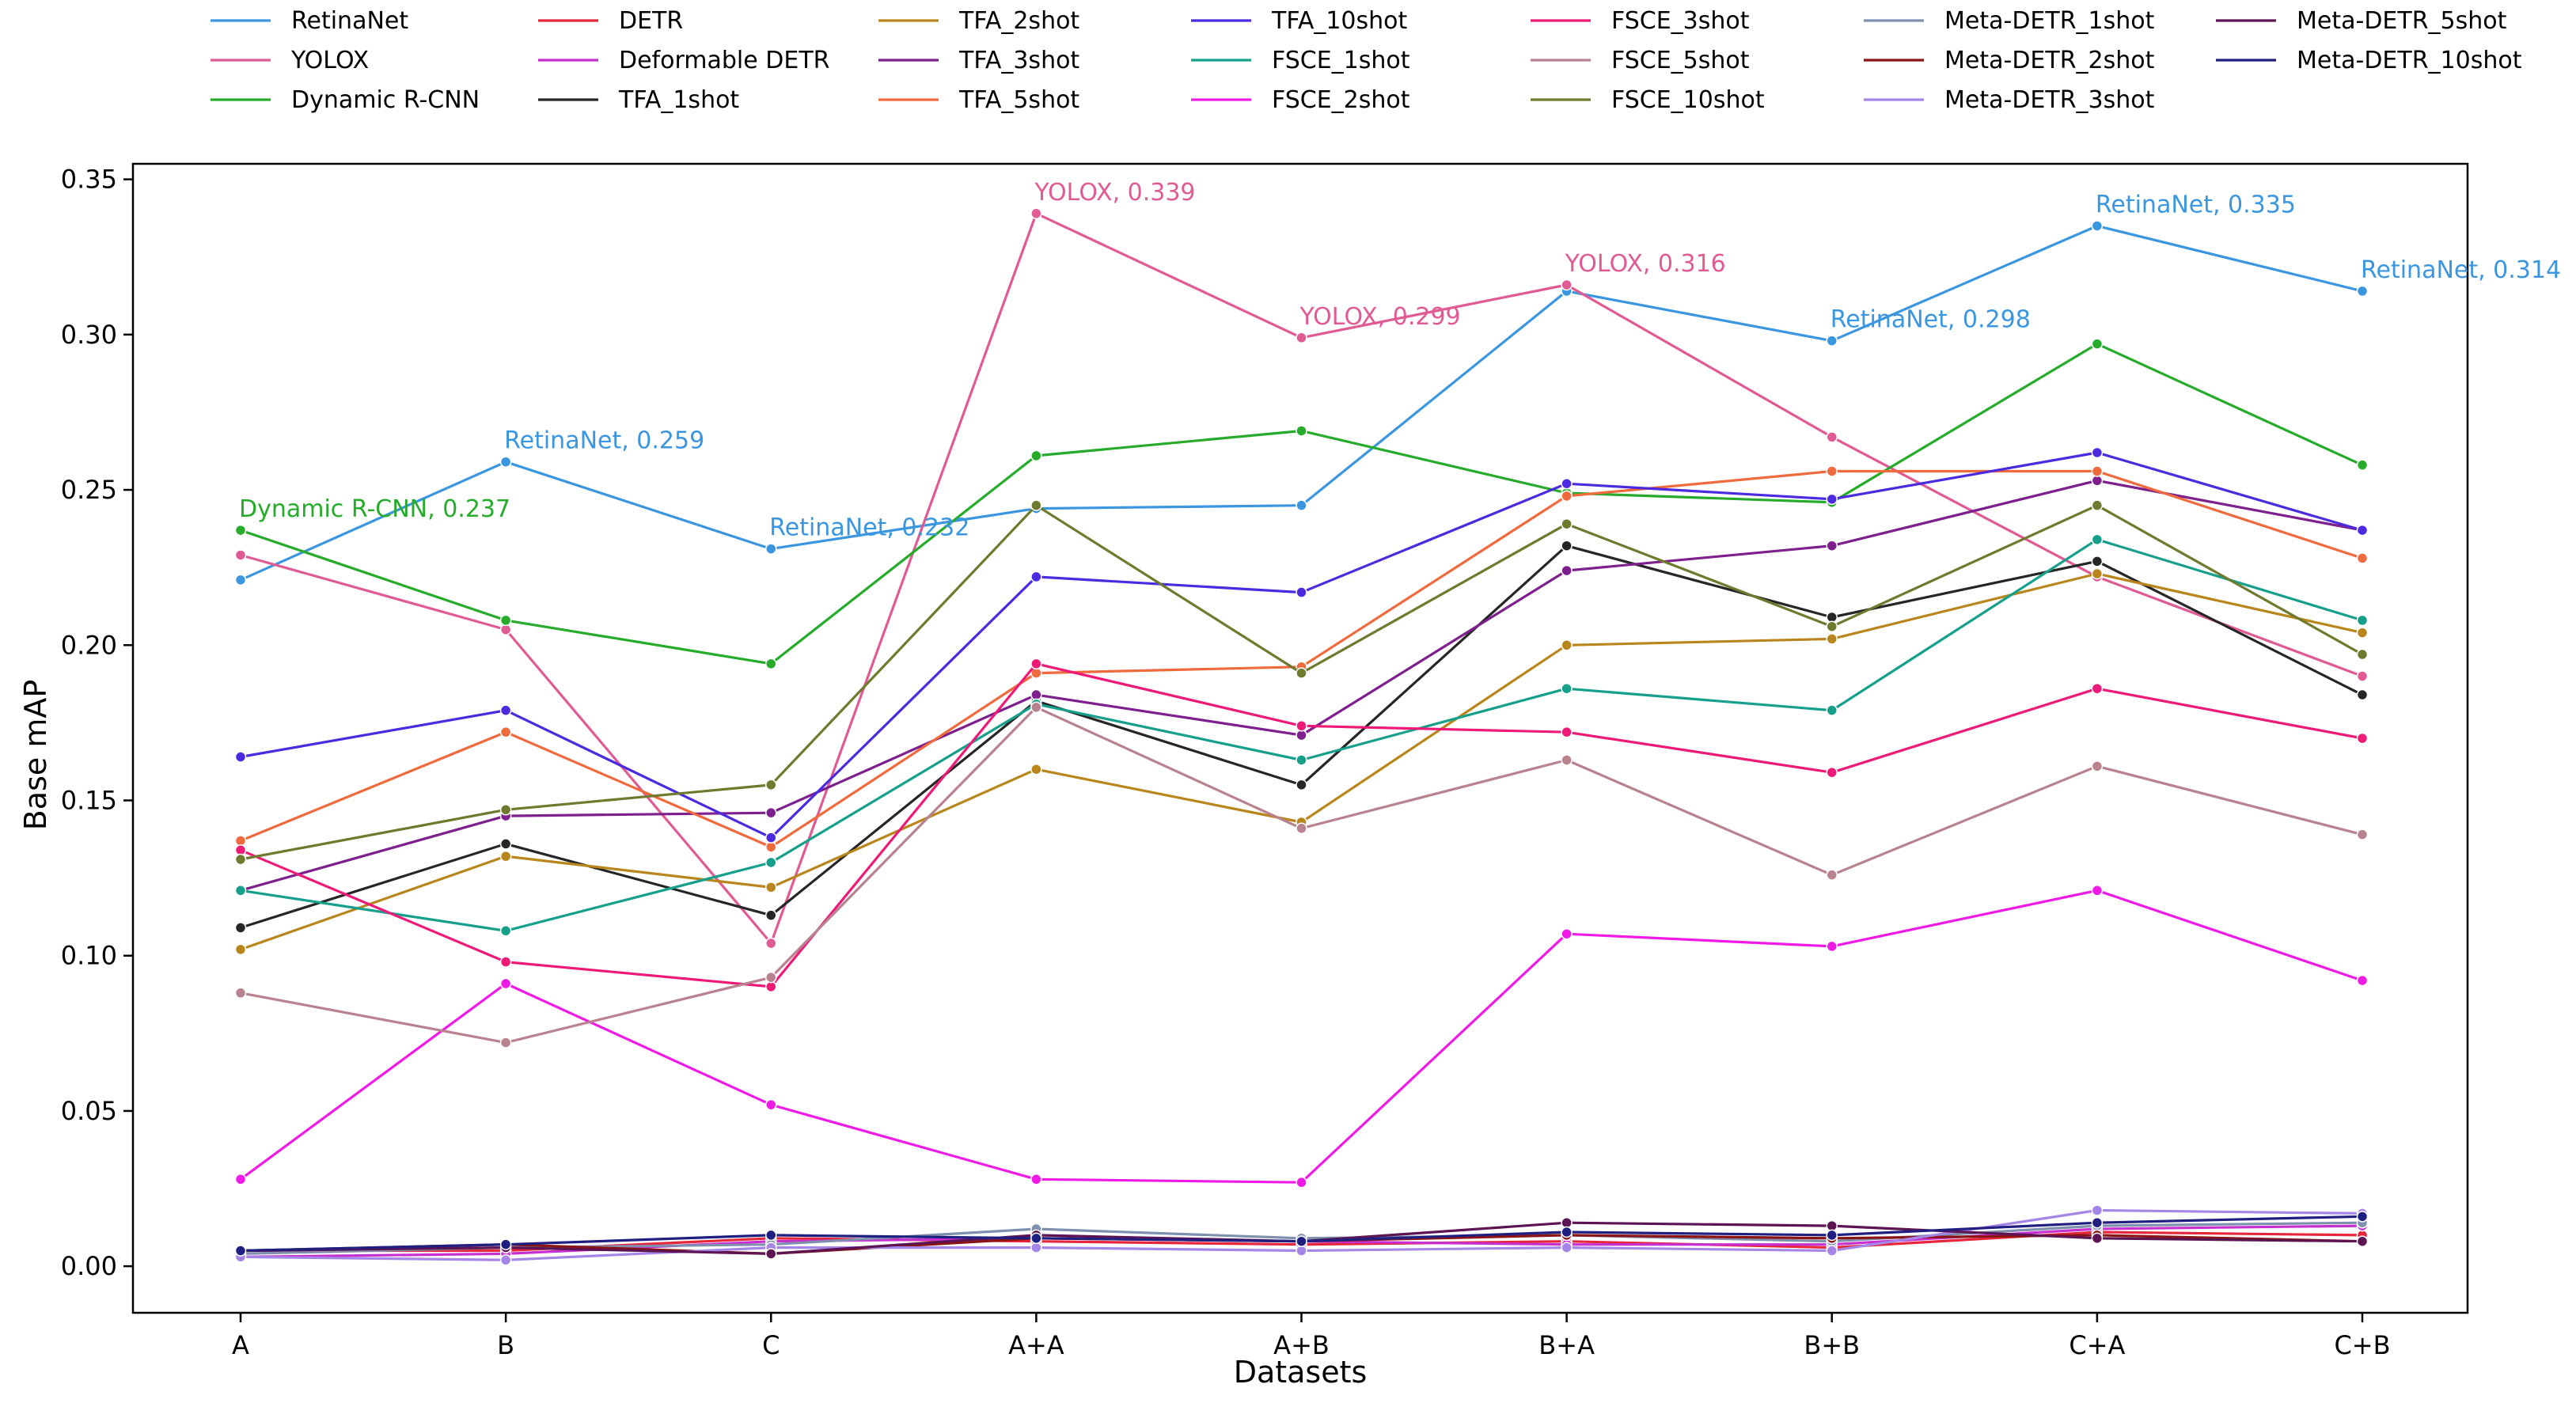 The width and height of the screenshot is (2576, 1403). What do you see at coordinates (89, 956) in the screenshot?
I see `y-tick-label: 0.10` at bounding box center [89, 956].